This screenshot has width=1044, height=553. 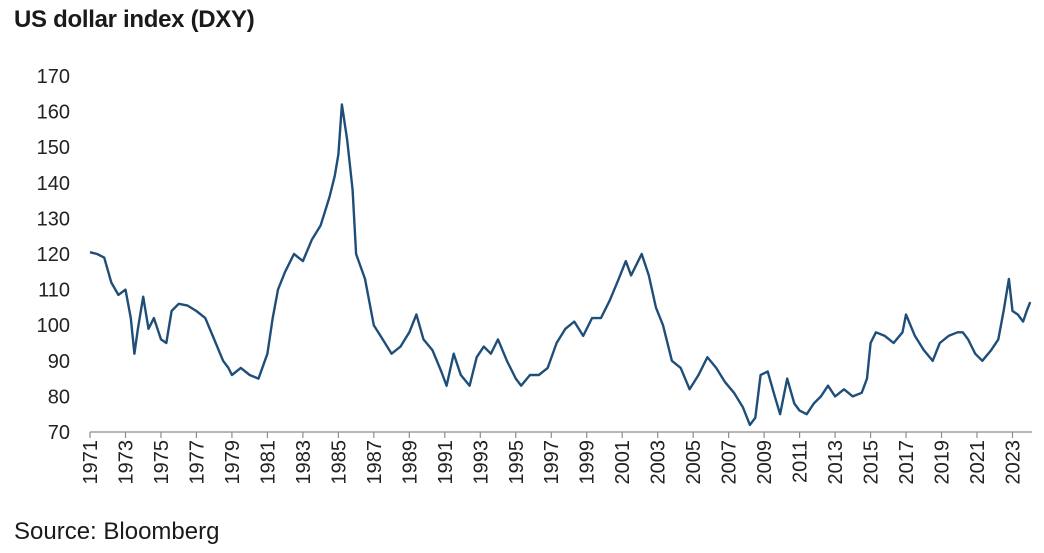 I want to click on y-tick-label: 100, so click(x=53, y=326).